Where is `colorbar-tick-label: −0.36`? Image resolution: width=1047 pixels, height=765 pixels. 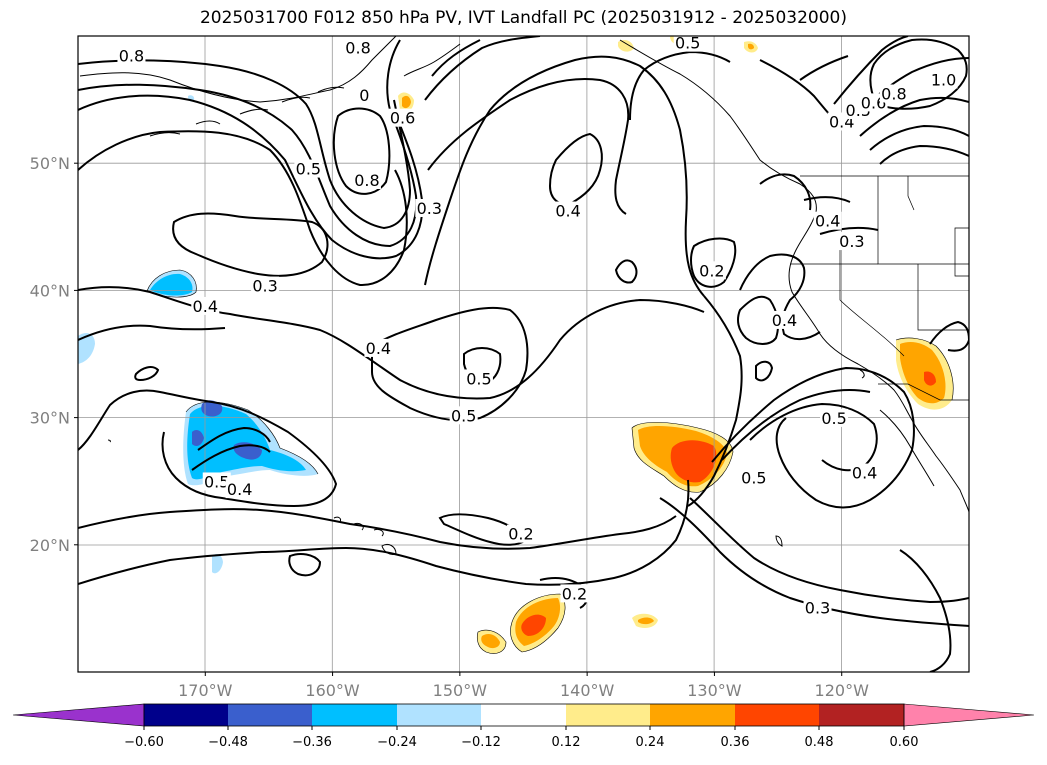 colorbar-tick-label: −0.36 is located at coordinates (312, 742).